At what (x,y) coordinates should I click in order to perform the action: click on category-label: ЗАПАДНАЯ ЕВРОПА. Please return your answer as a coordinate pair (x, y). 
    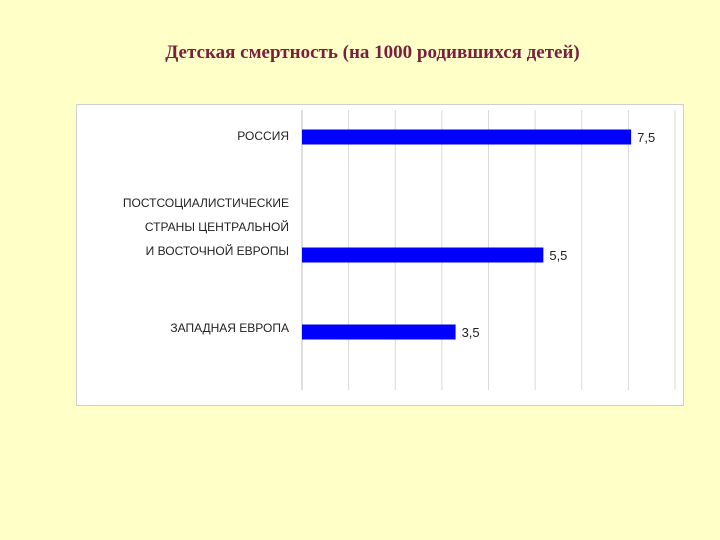
    Looking at the image, I should click on (183, 328).